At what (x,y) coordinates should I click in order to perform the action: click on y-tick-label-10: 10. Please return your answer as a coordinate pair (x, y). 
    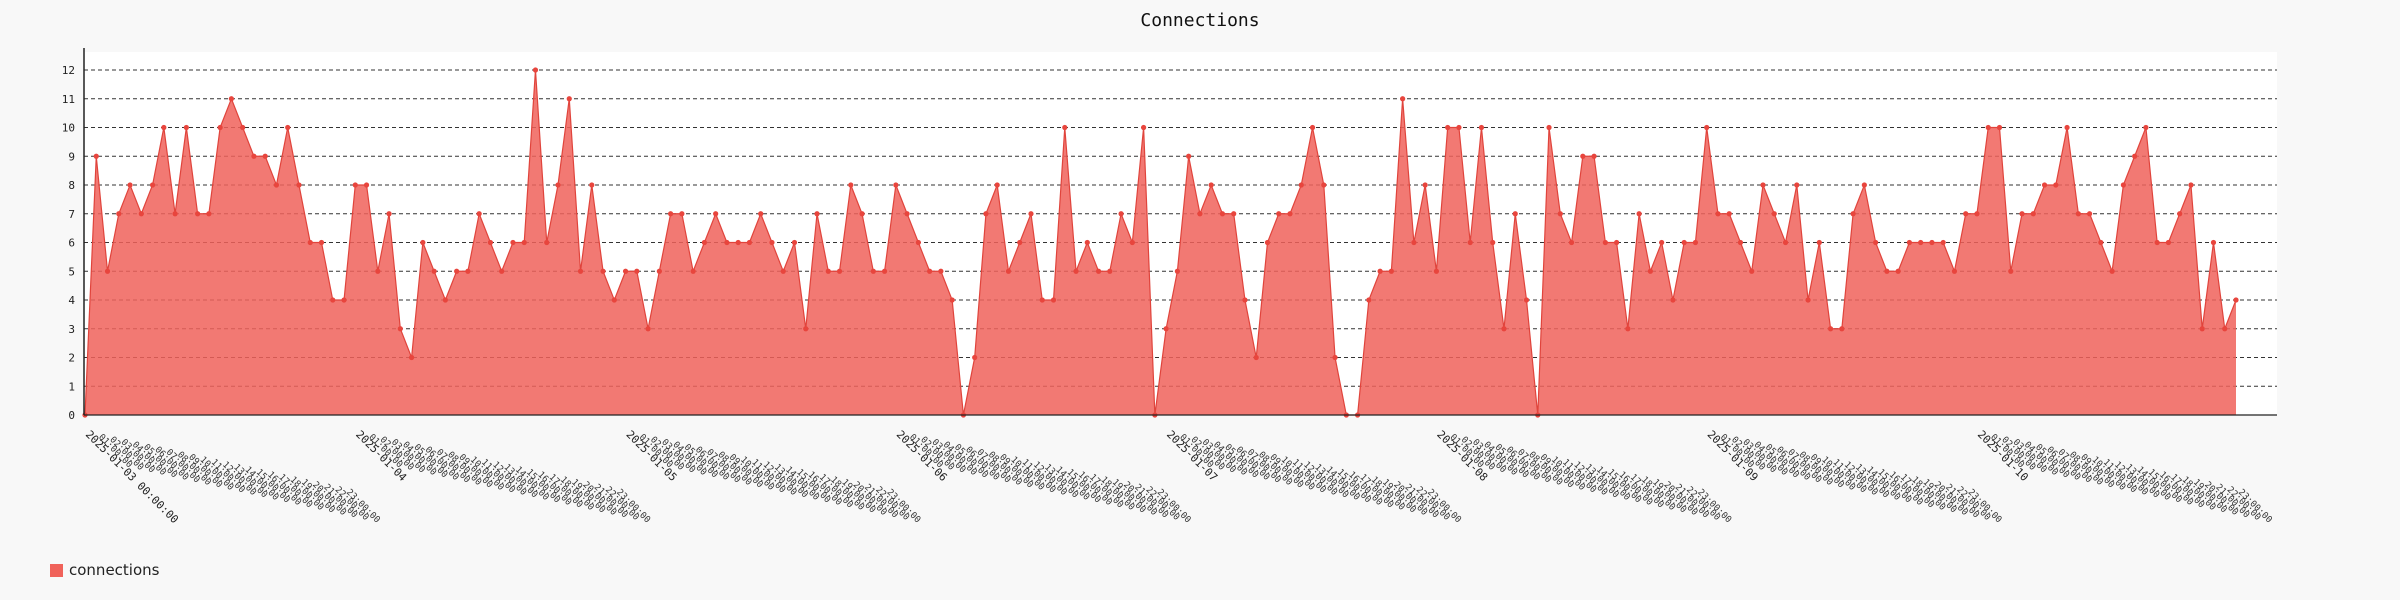
    Looking at the image, I should click on (68, 128).